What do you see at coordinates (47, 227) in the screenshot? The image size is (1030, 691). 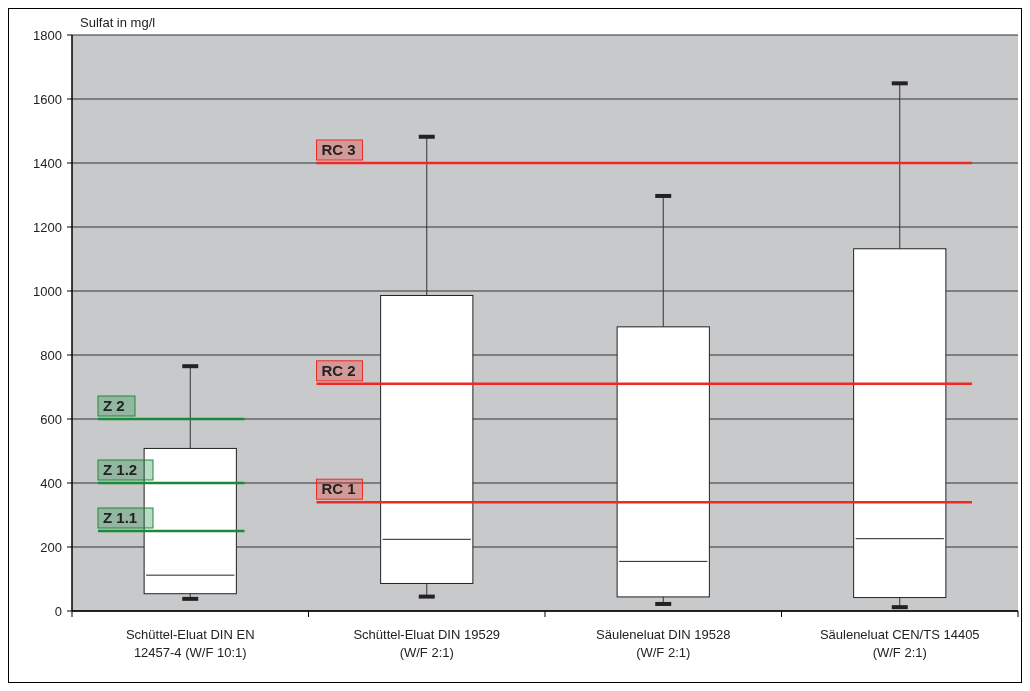 I see `y-tick-label: 1200` at bounding box center [47, 227].